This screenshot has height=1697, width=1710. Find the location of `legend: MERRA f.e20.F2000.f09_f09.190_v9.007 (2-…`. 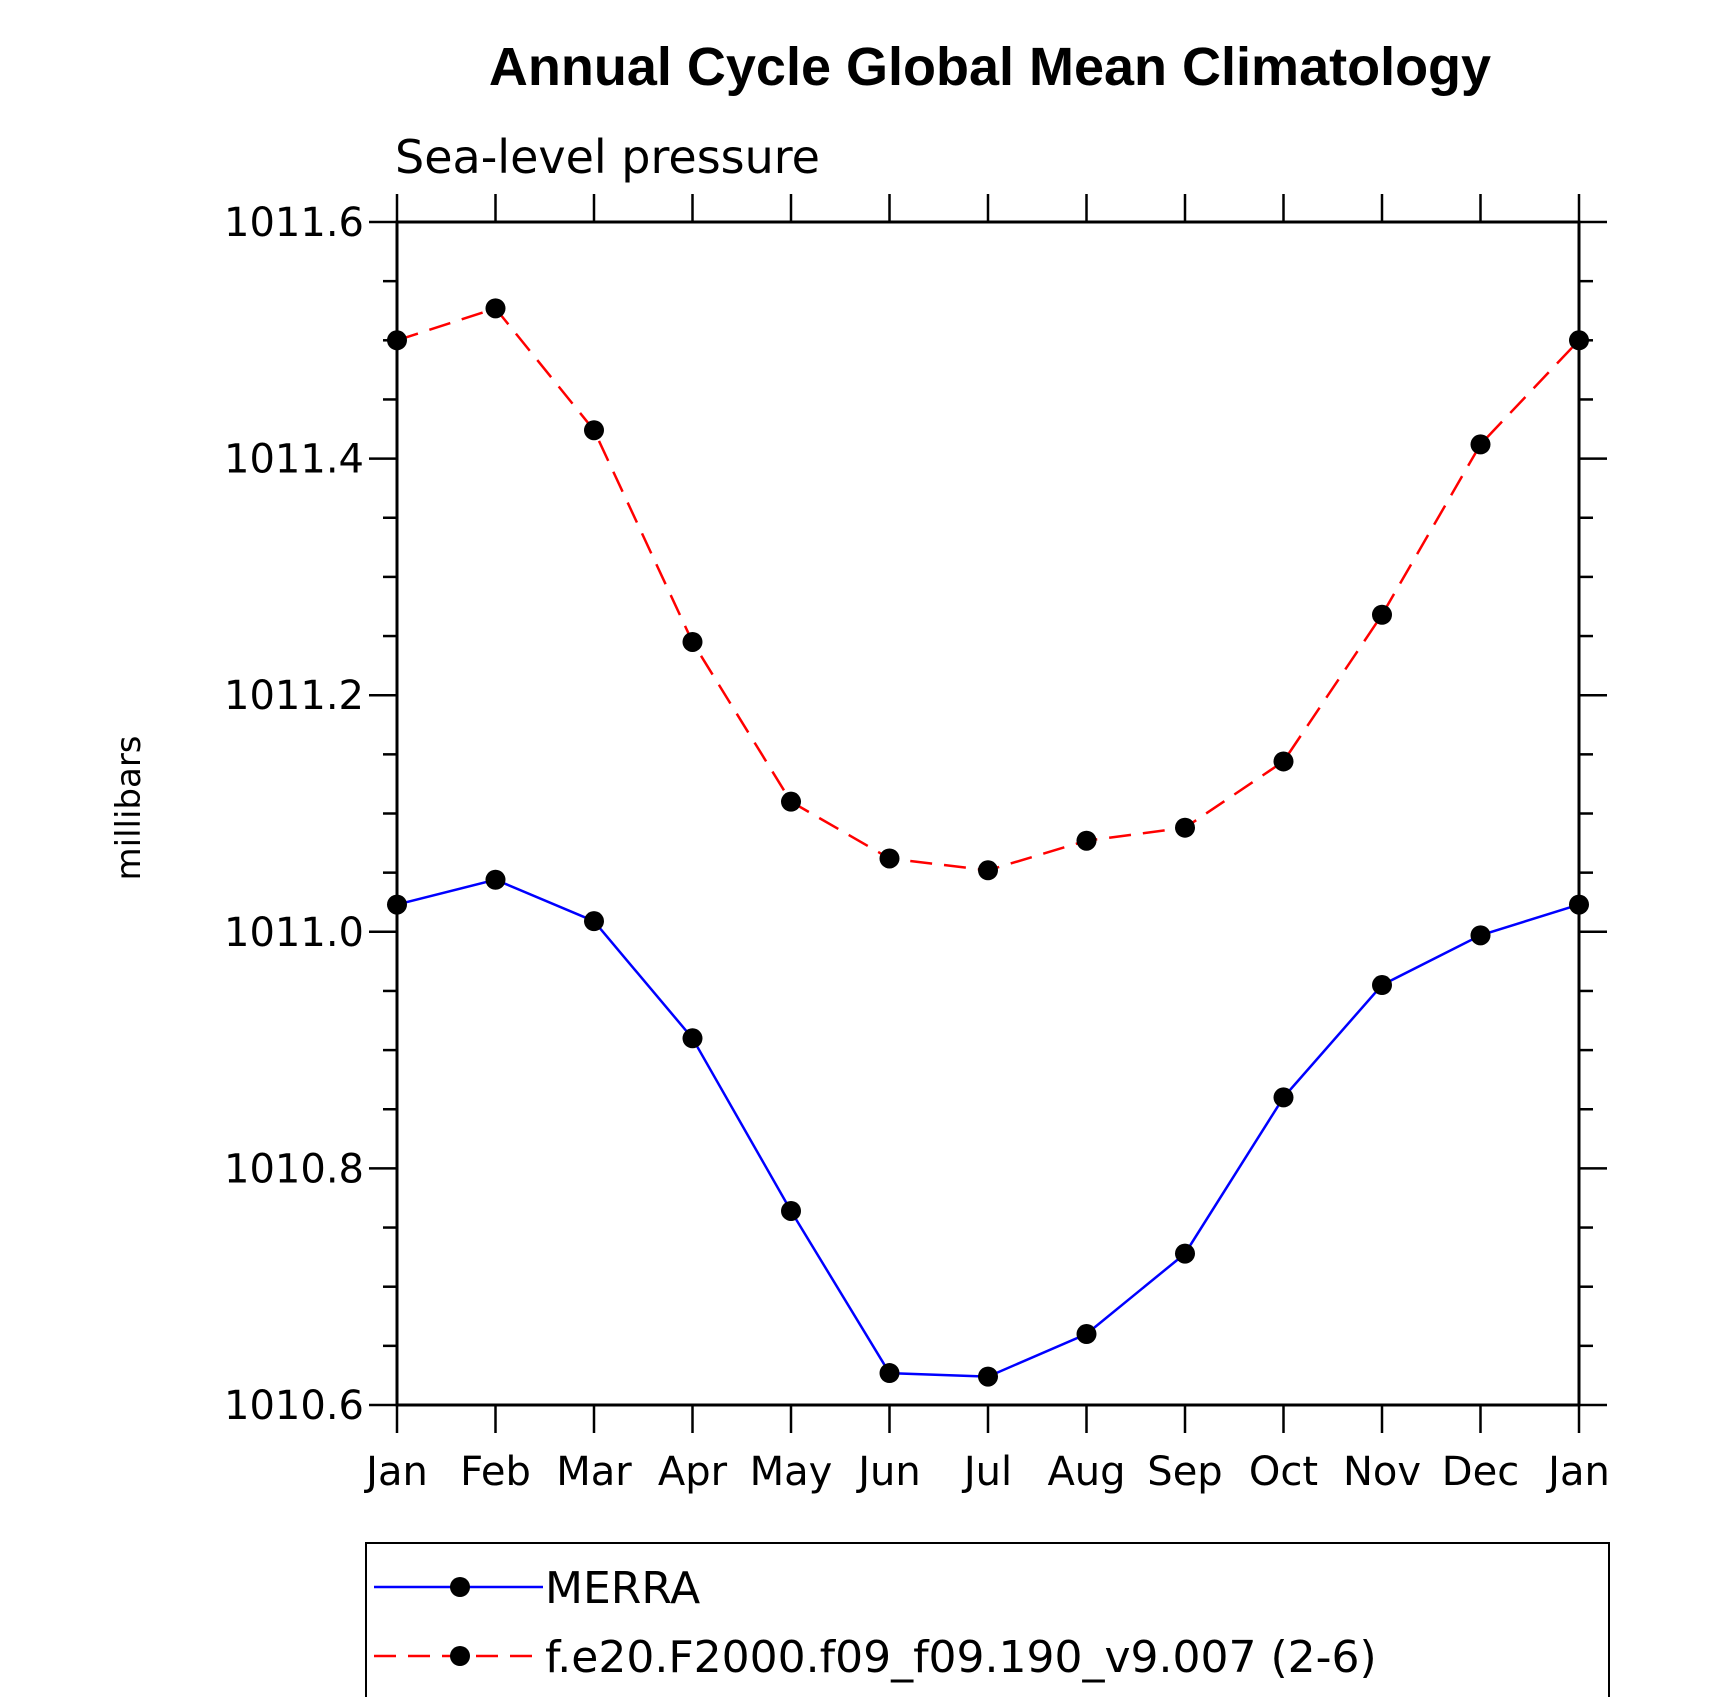

legend: MERRA f.e20.F2000.f09_f09.190_v9.007 (2-… is located at coordinates (987, 1619).